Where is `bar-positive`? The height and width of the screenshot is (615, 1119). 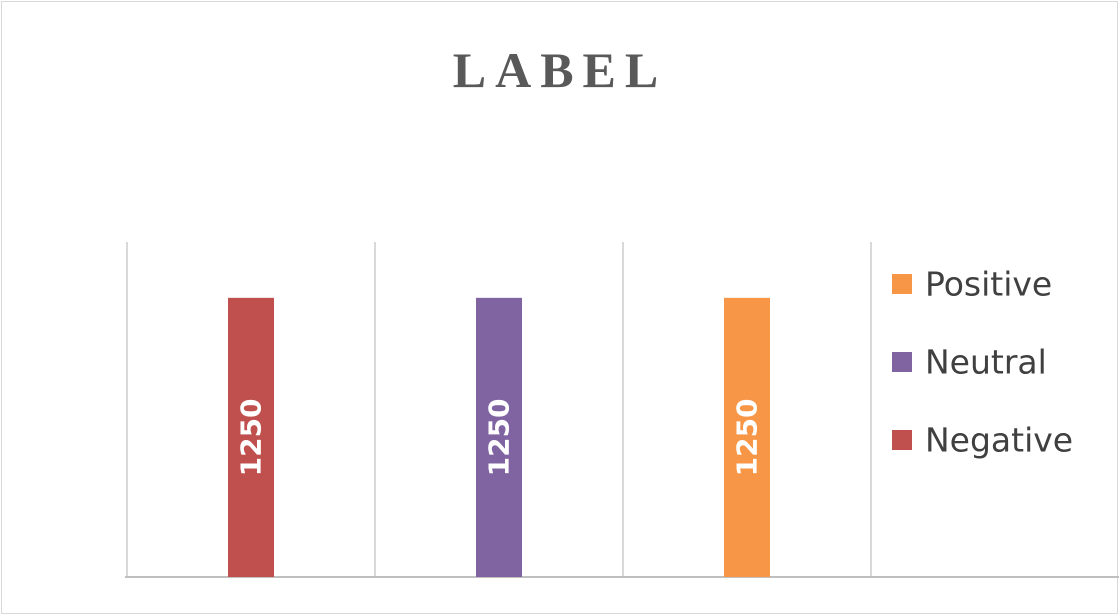 bar-positive is located at coordinates (747, 437).